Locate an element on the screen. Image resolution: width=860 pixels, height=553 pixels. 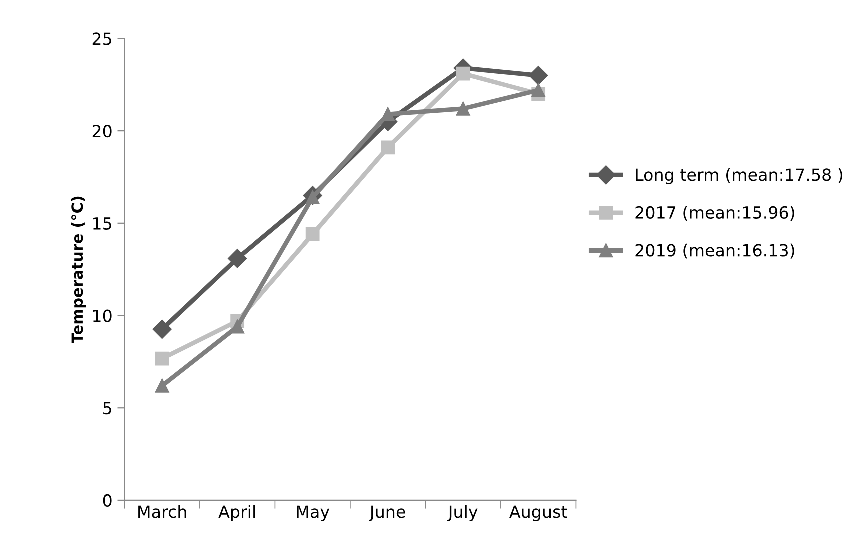
y-tick-label: 20 is located at coordinates (102, 131).